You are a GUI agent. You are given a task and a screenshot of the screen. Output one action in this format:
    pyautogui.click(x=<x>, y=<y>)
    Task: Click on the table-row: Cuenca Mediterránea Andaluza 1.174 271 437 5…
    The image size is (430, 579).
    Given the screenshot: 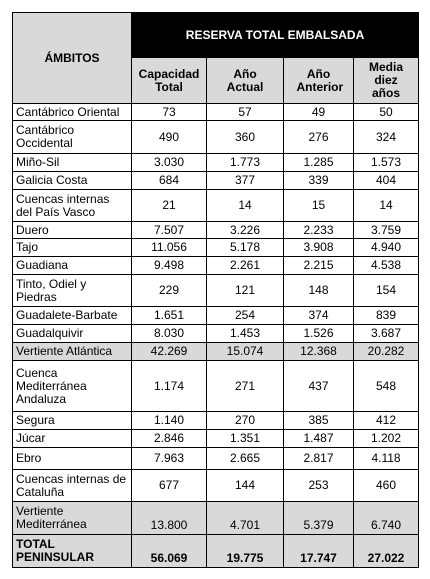 What is the action you would take?
    pyautogui.click(x=216, y=386)
    